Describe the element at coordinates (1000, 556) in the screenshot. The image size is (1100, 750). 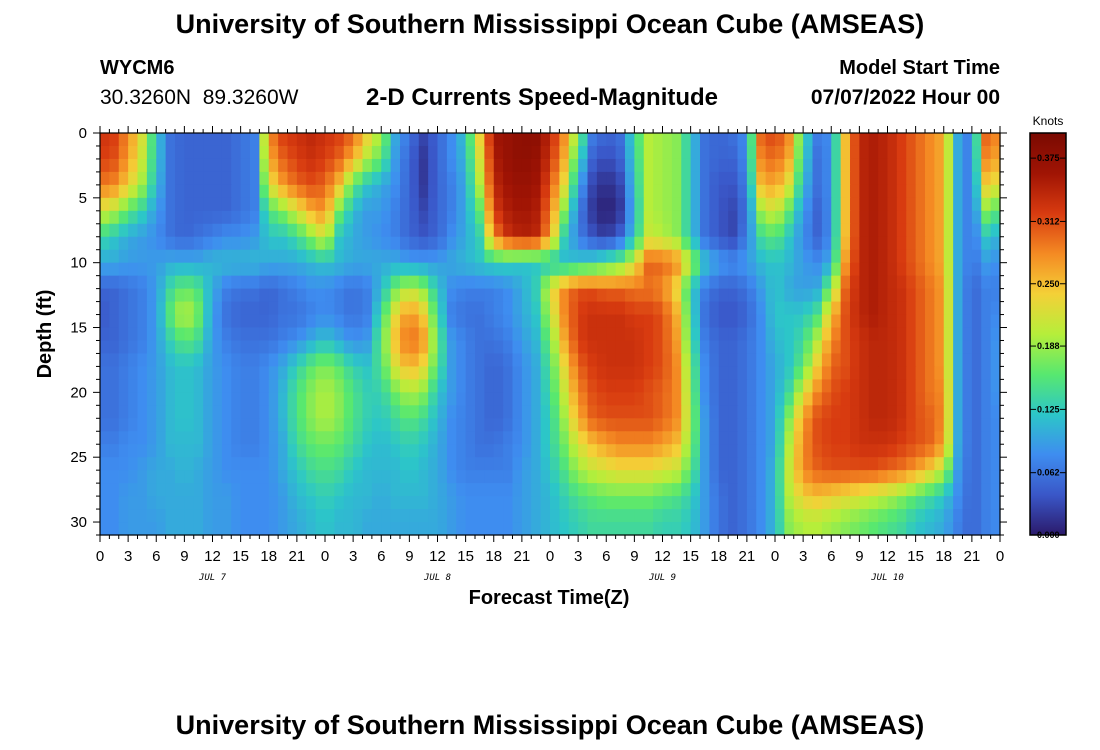
I see `x-tick-label: 0` at that location.